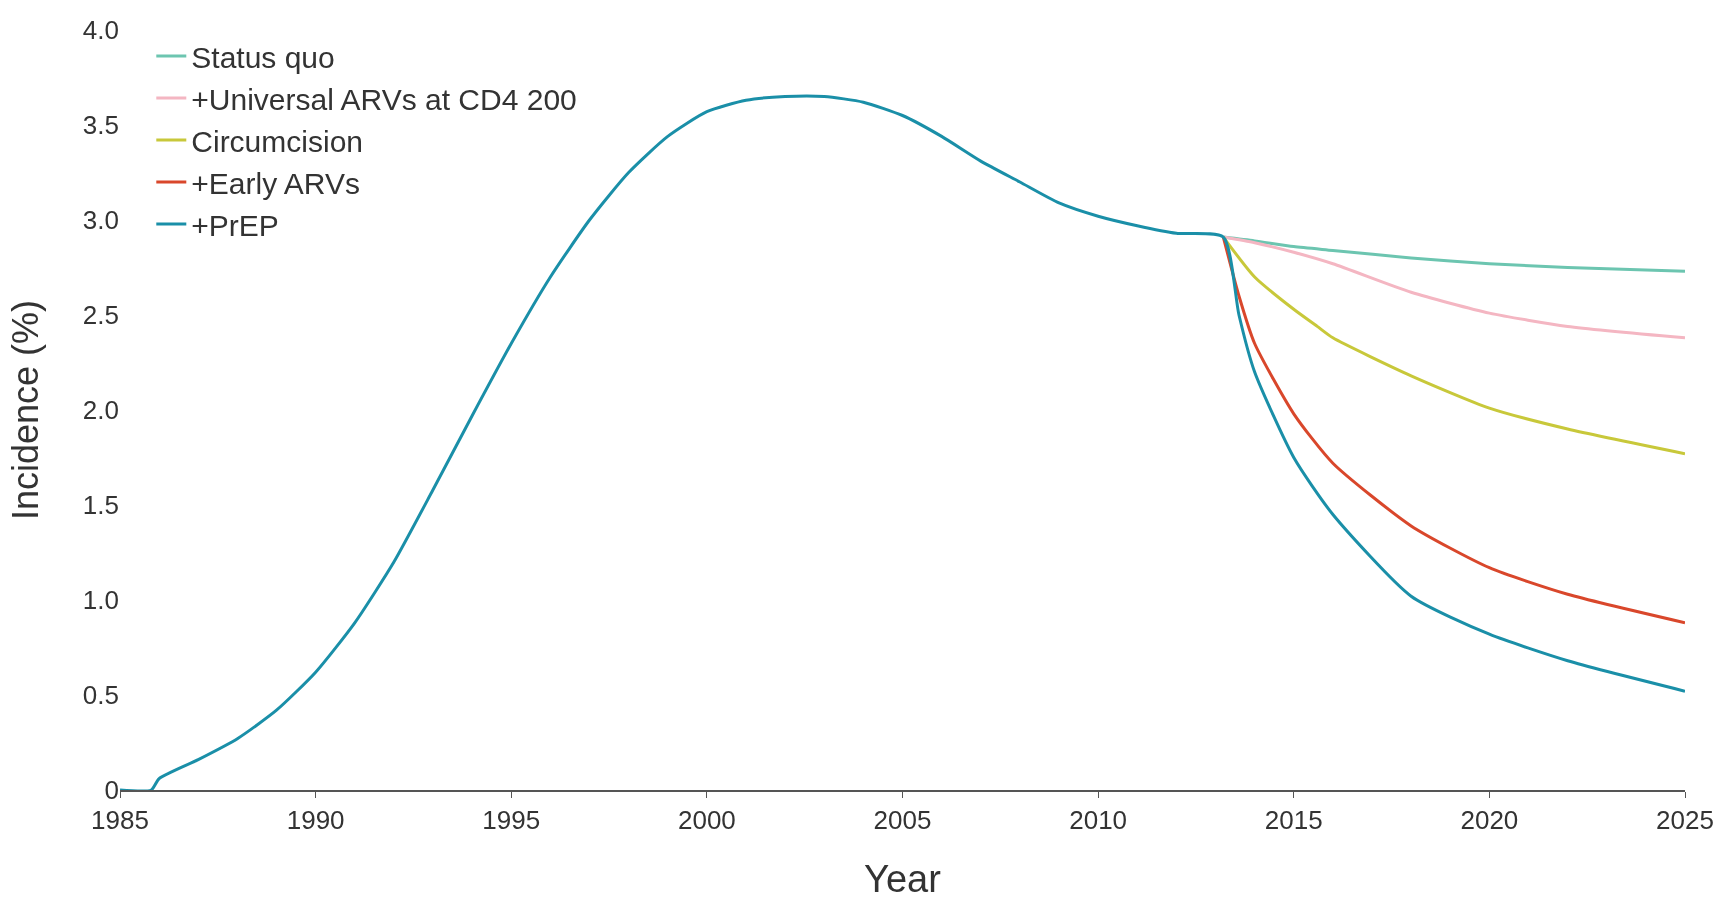 Image resolution: width=1725 pixels, height=900 pixels. What do you see at coordinates (100, 315) in the screenshot?
I see `y-tick-label: 2.5` at bounding box center [100, 315].